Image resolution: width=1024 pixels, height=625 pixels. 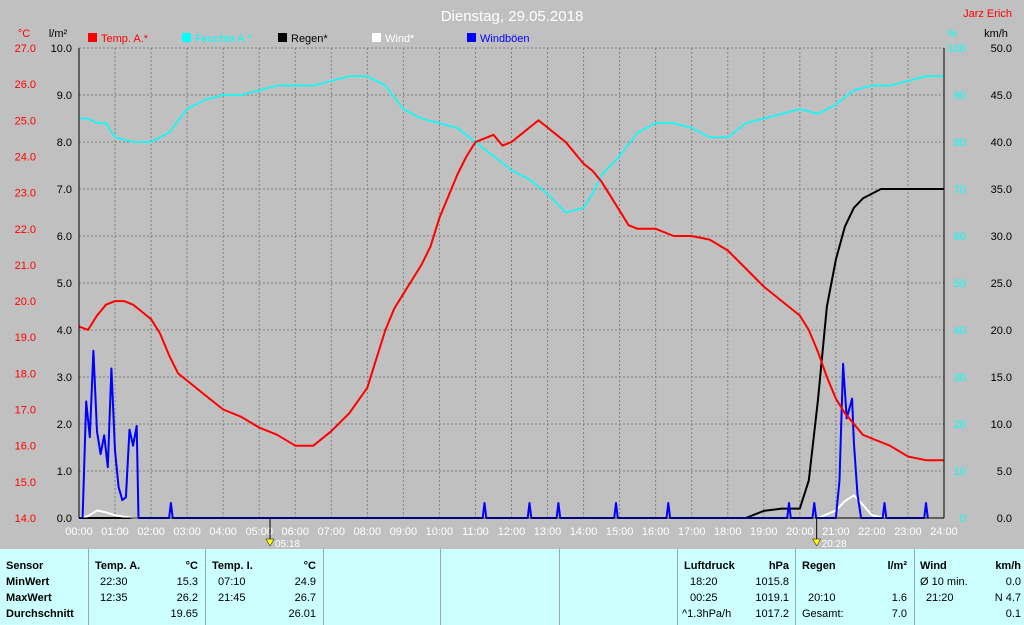 What do you see at coordinates (933, 566) in the screenshot?
I see `wind-header: Wind` at bounding box center [933, 566].